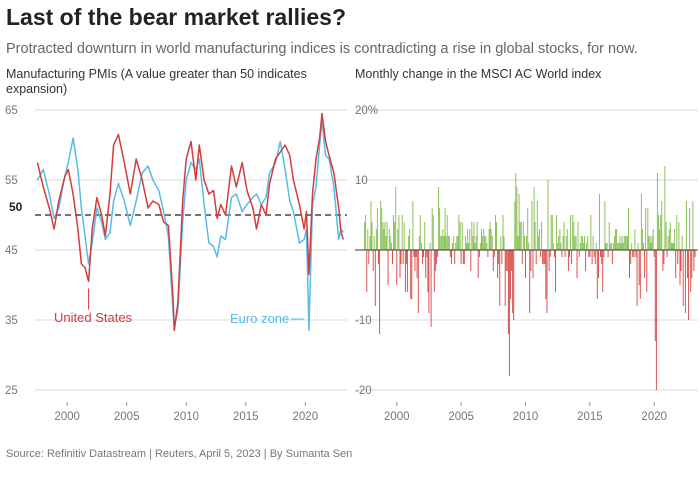 This screenshot has height=480, width=700. What do you see at coordinates (67, 417) in the screenshot?
I see `pmi-x-tick-label: 2000` at bounding box center [67, 417].